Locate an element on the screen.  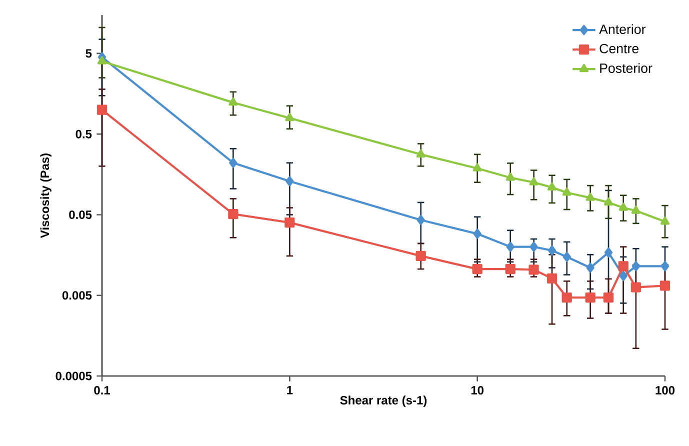
y-tick-label: 0.0005 is located at coordinates (74, 376).